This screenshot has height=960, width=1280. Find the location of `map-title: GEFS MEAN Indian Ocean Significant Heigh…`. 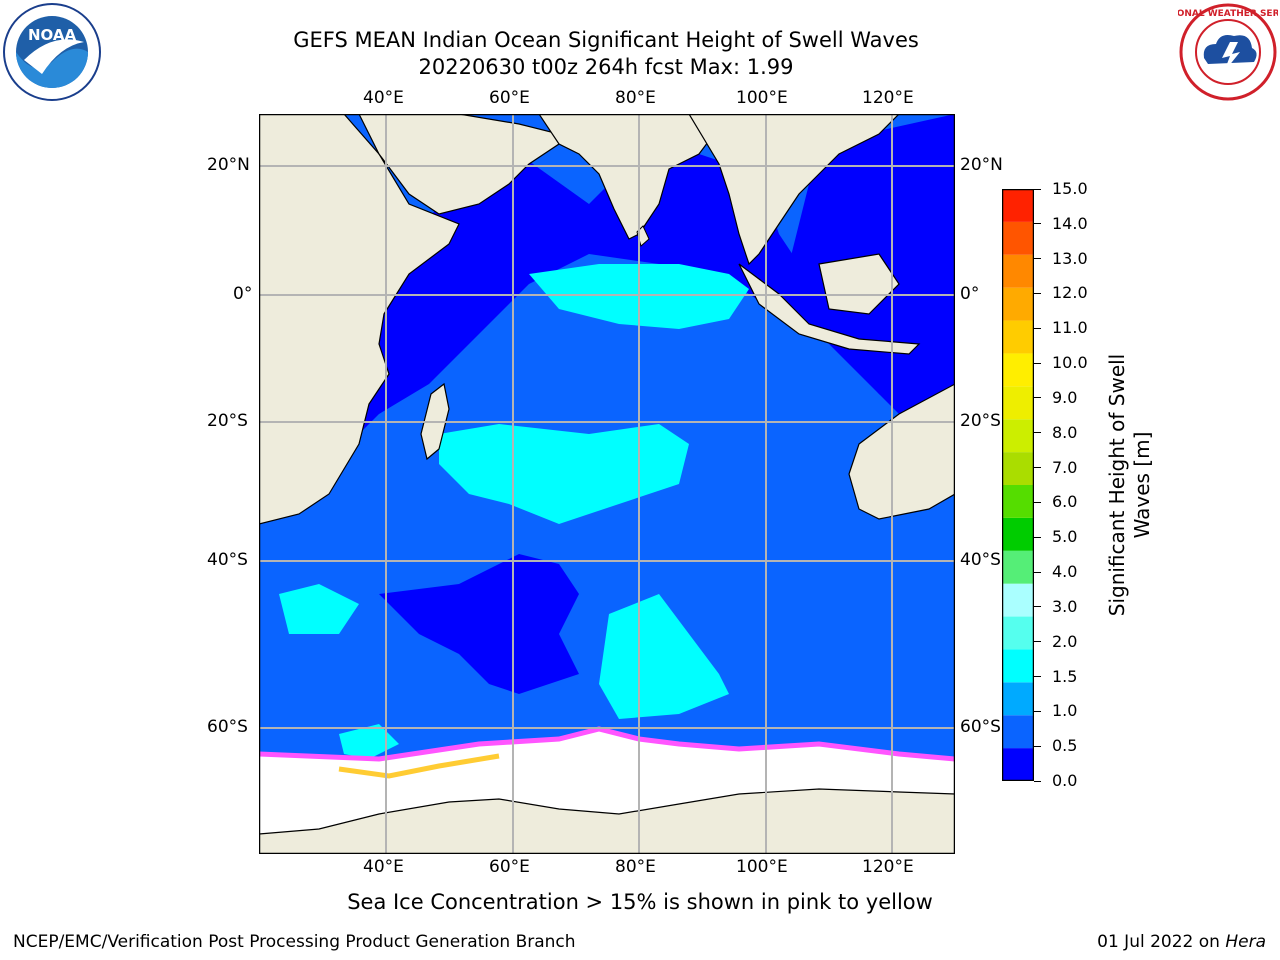

map-title: GEFS MEAN Indian Ocean Significant Heigh… is located at coordinates (606, 40).